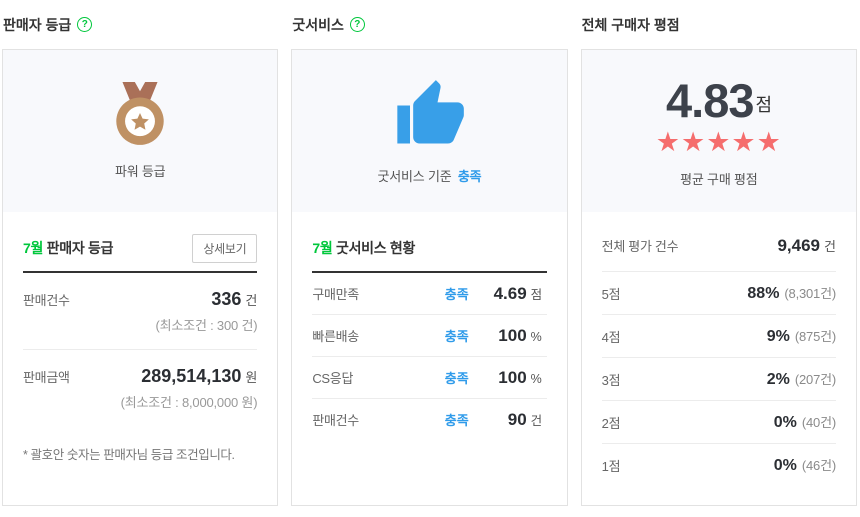  Describe the element at coordinates (335, 294) in the screenshot. I see `row-label: 구매만족` at that location.